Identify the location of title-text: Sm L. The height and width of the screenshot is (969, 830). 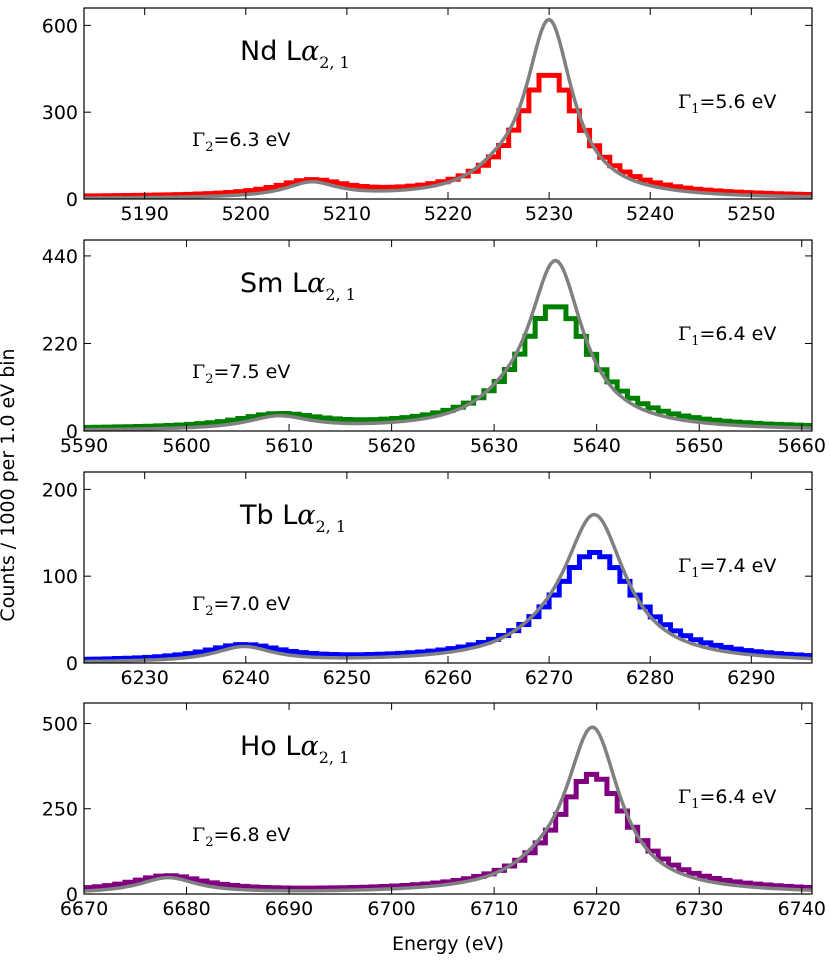
(273, 283).